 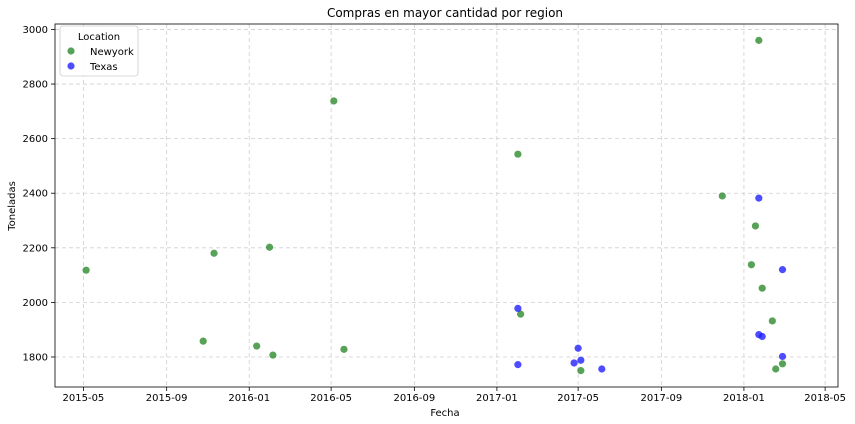 What do you see at coordinates (71, 51) in the screenshot?
I see `legend-marker-newyork` at bounding box center [71, 51].